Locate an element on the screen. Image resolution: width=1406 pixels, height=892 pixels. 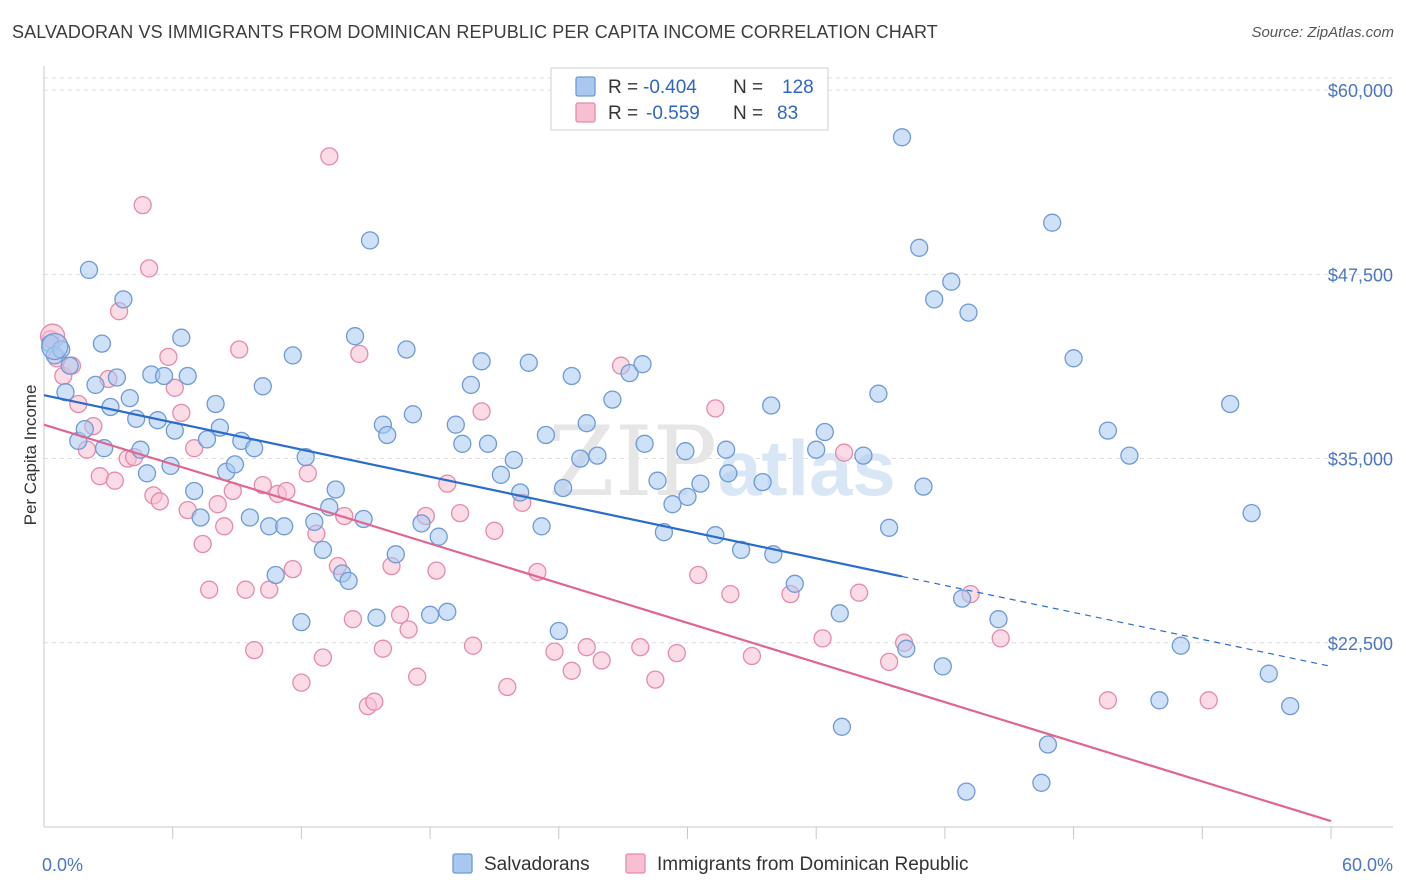
legend-r-value-2: -0.559 is located at coordinates (673, 113).